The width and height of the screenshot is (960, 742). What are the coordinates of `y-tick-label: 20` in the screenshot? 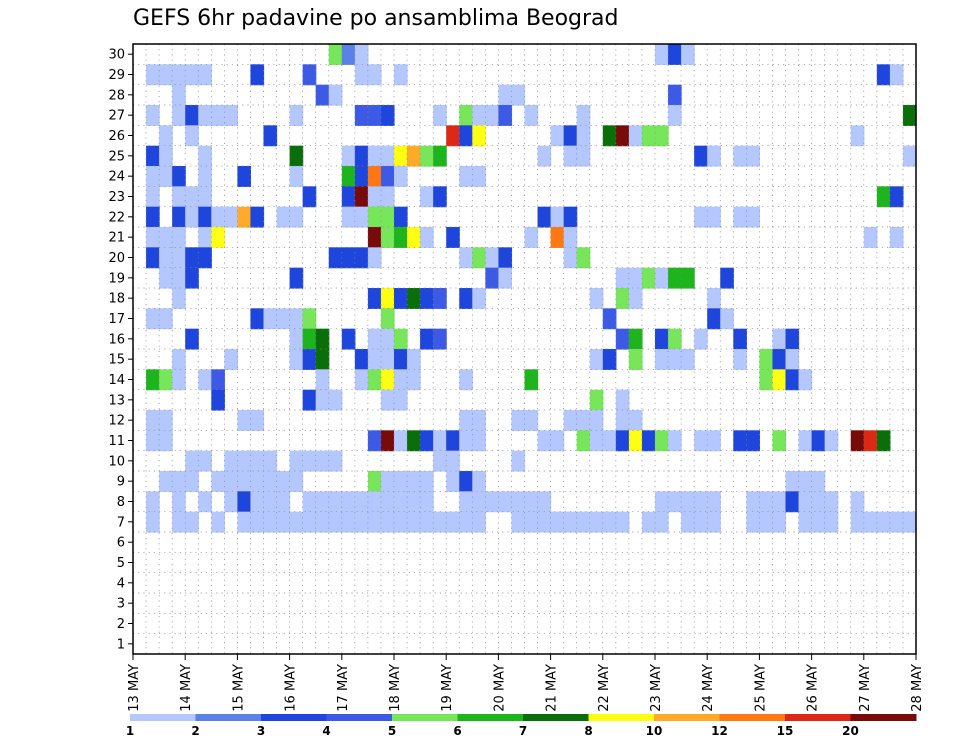 It's located at (116, 258).